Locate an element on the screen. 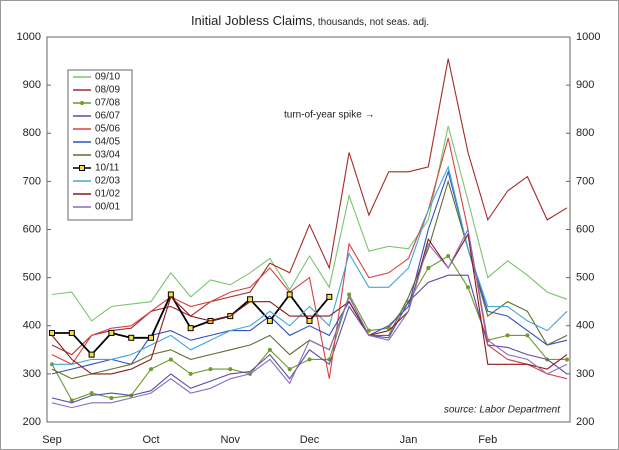  y-tick-label: 800 is located at coordinates (32, 133).